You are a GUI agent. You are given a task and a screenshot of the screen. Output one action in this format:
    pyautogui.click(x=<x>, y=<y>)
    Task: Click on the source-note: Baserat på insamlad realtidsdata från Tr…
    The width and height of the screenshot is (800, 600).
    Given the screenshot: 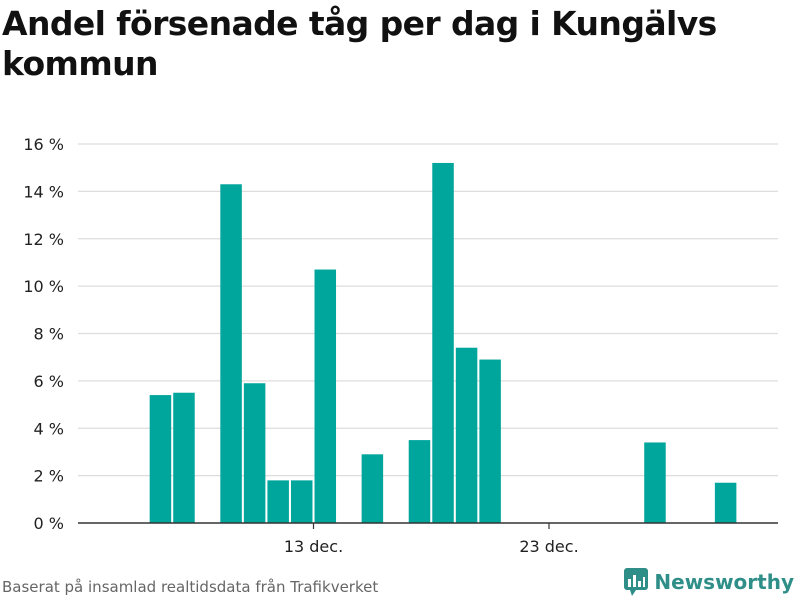 What is the action you would take?
    pyautogui.click(x=190, y=587)
    